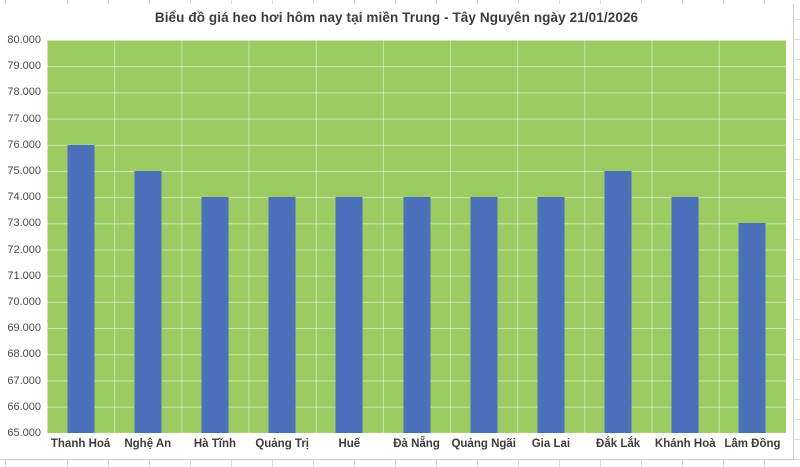 The height and width of the screenshot is (467, 800). I want to click on y-axis-tick-label: 66.000, so click(24, 406).